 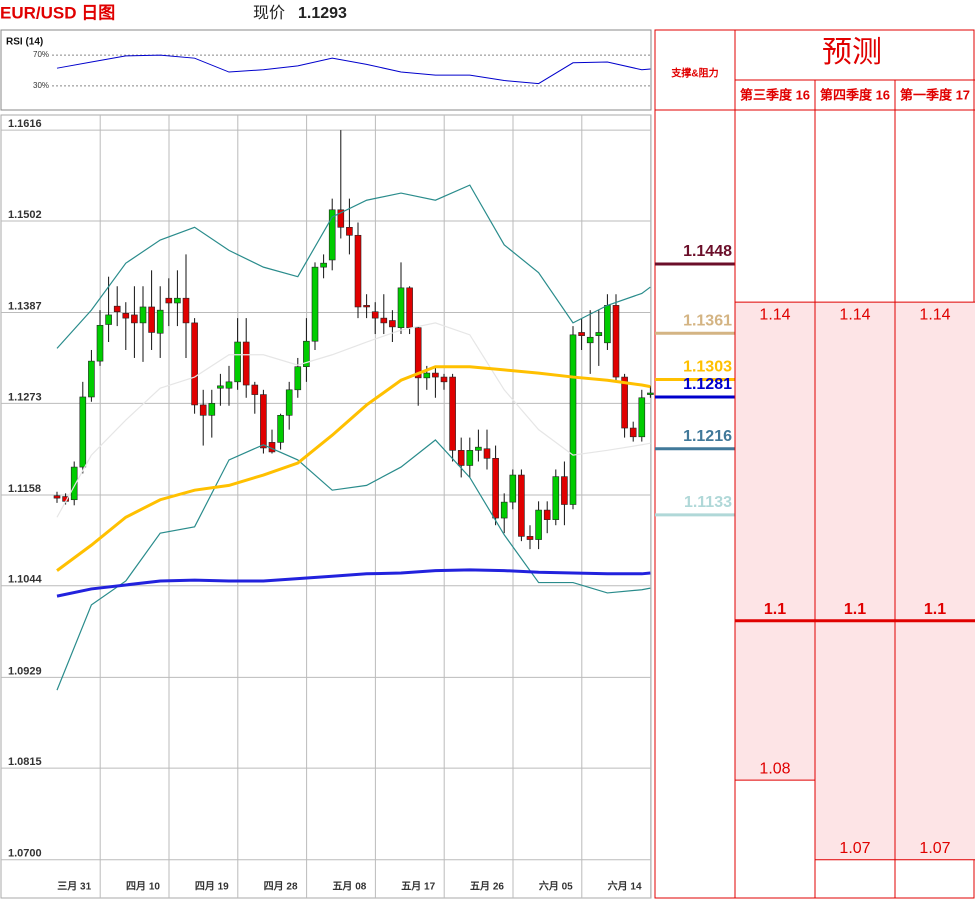 What do you see at coordinates (852, 52) in the screenshot?
I see `forecast-title: 预测` at bounding box center [852, 52].